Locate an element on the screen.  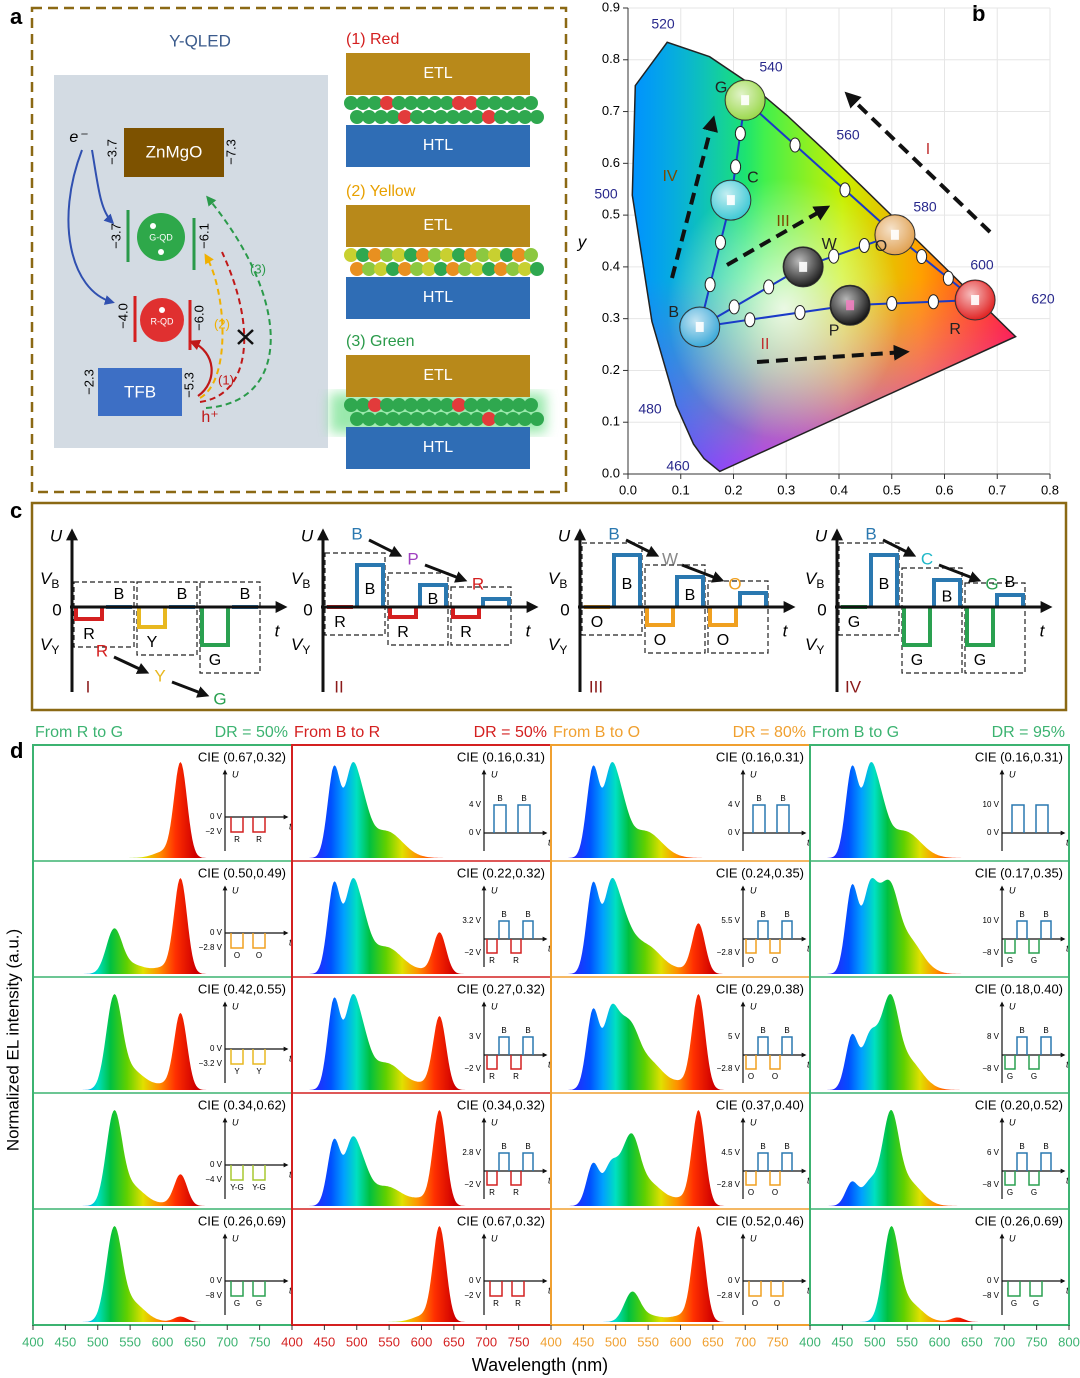
cie-coordinates: CIE (0.16,0.31) is located at coordinates (501, 756).